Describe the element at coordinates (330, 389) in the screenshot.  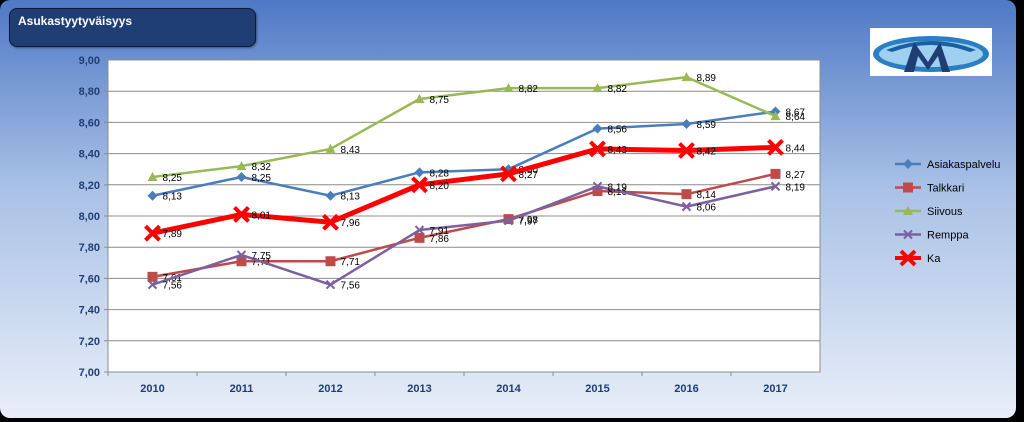
I see `x-tick-label: 2012` at that location.